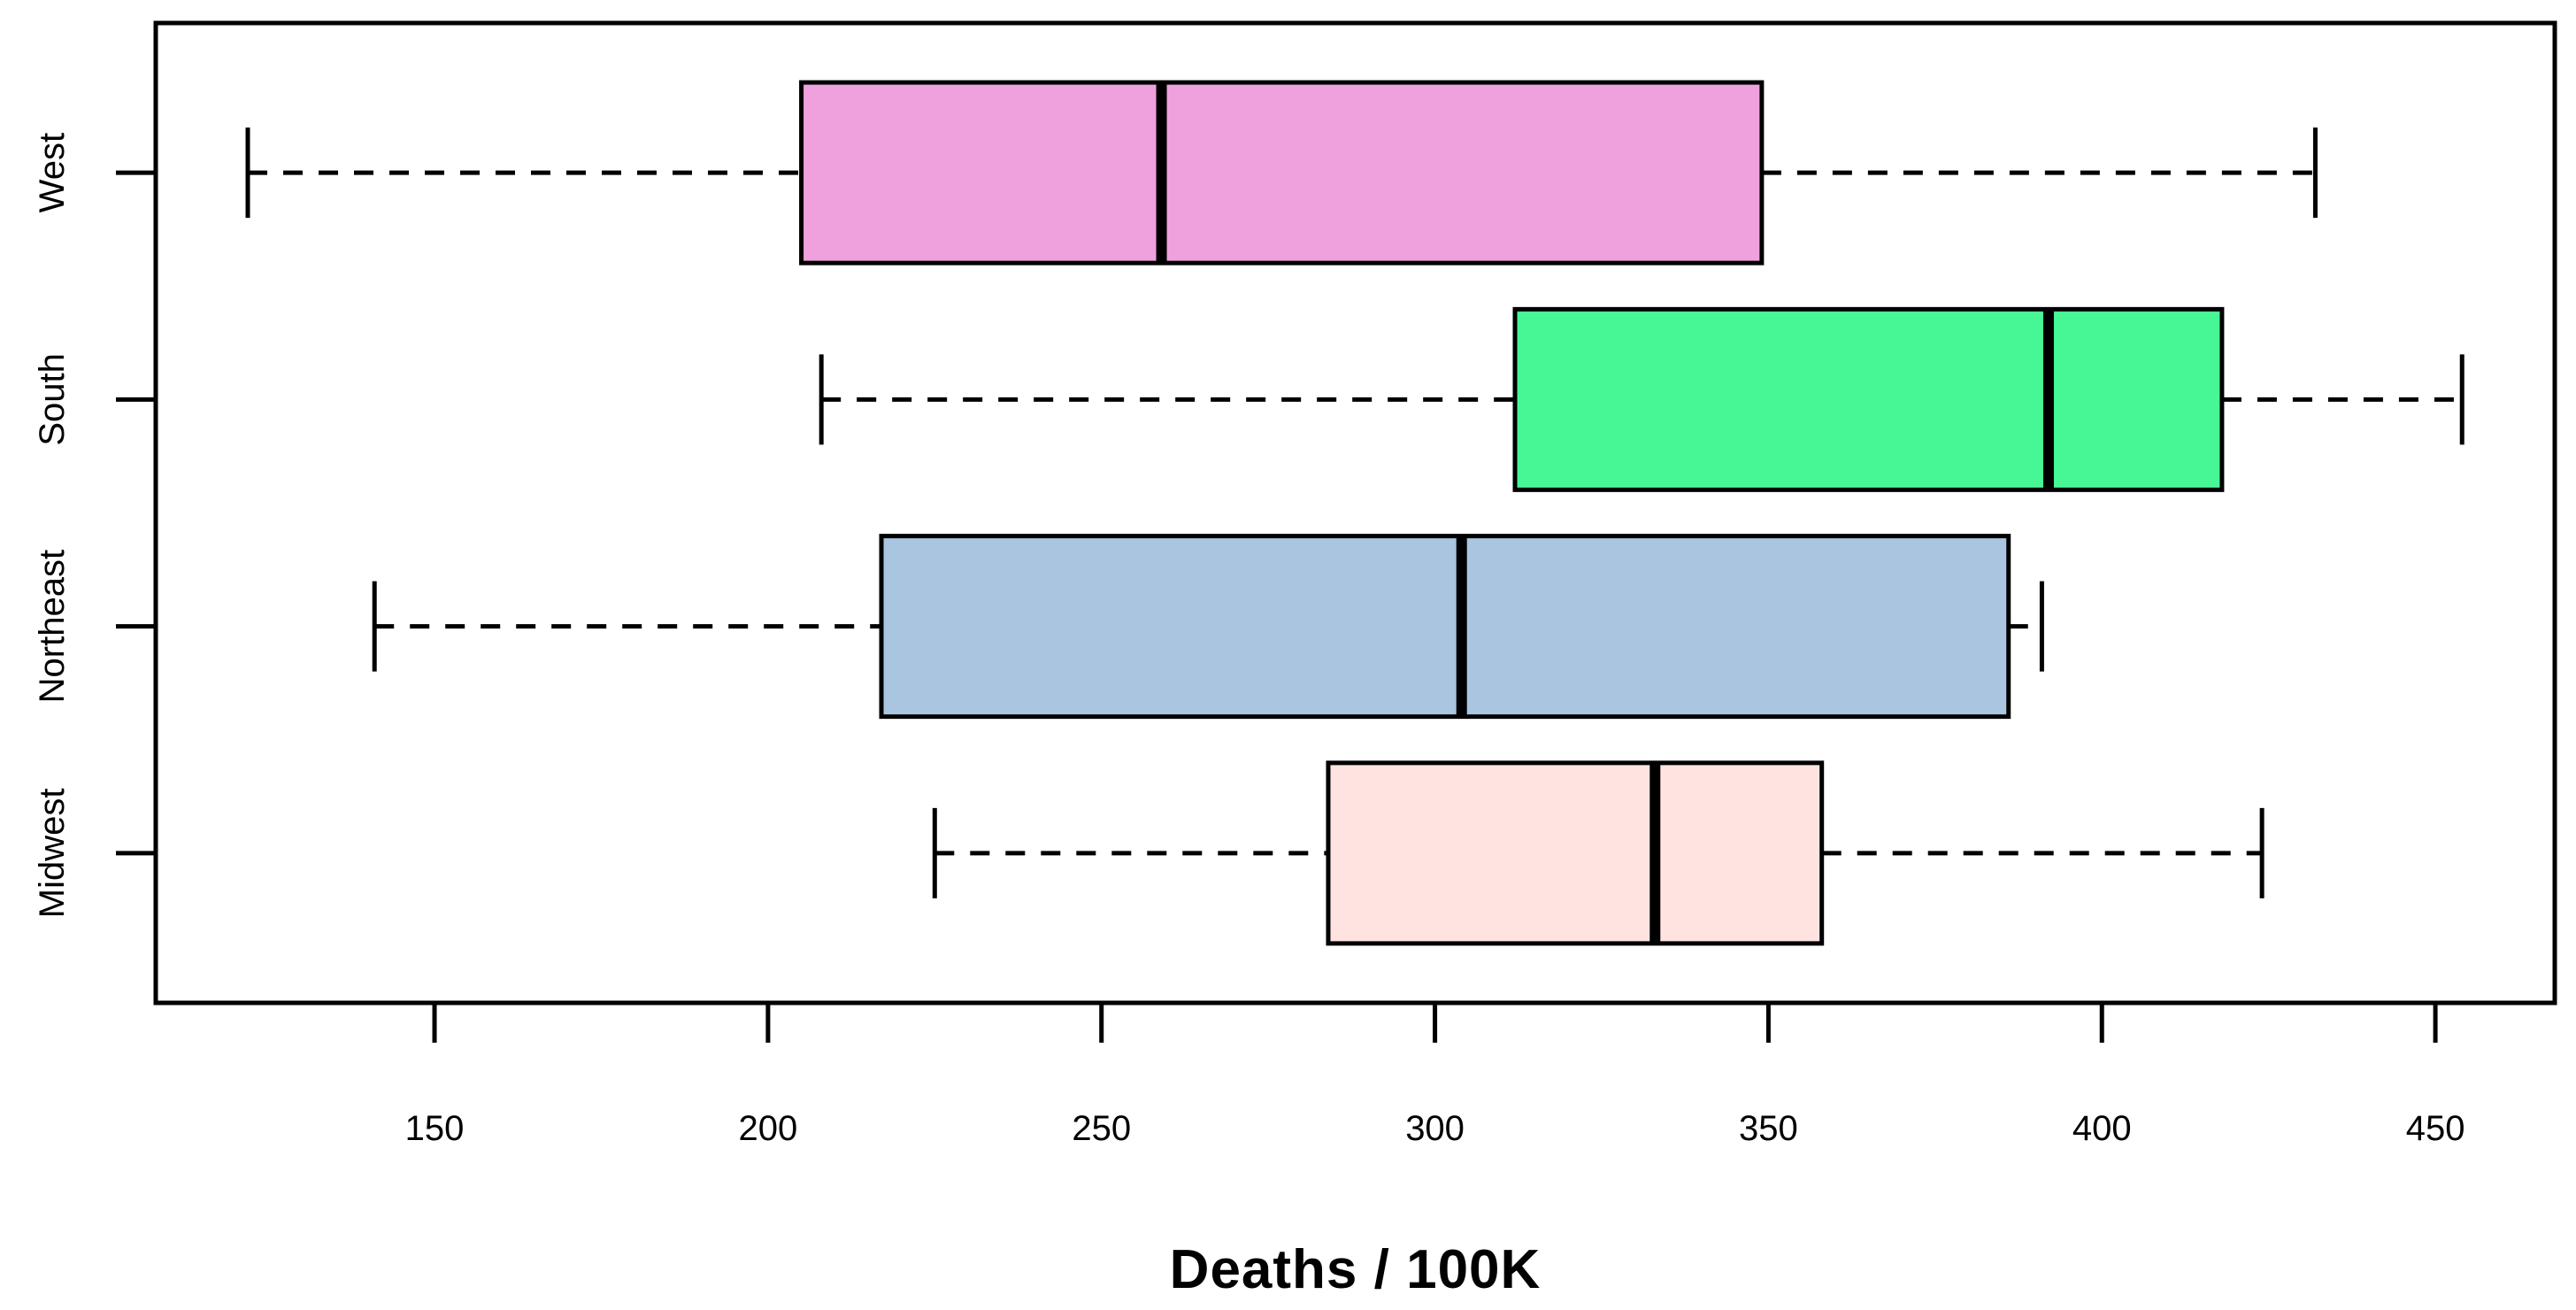 This screenshot has height=1310, width=2576. Describe the element at coordinates (1149, 853) in the screenshot. I see `box-group-midwest: Midwest` at that location.